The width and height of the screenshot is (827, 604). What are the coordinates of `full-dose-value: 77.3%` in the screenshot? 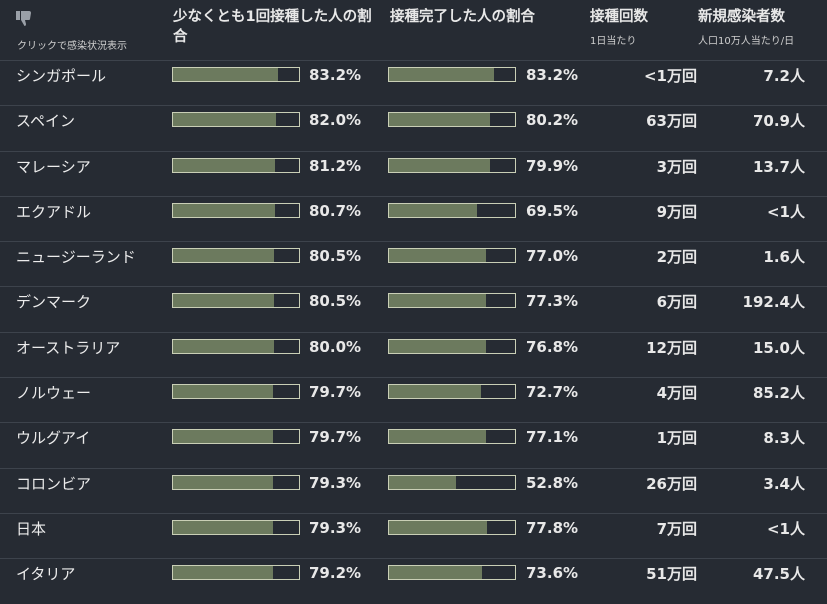 It's located at (552, 301).